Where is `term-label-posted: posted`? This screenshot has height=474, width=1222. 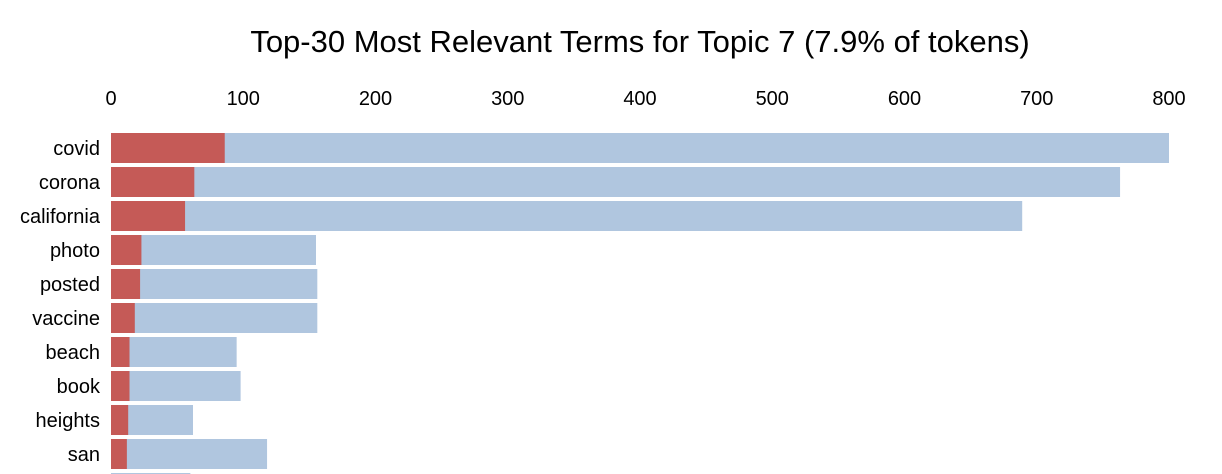 term-label-posted: posted is located at coordinates (70, 285).